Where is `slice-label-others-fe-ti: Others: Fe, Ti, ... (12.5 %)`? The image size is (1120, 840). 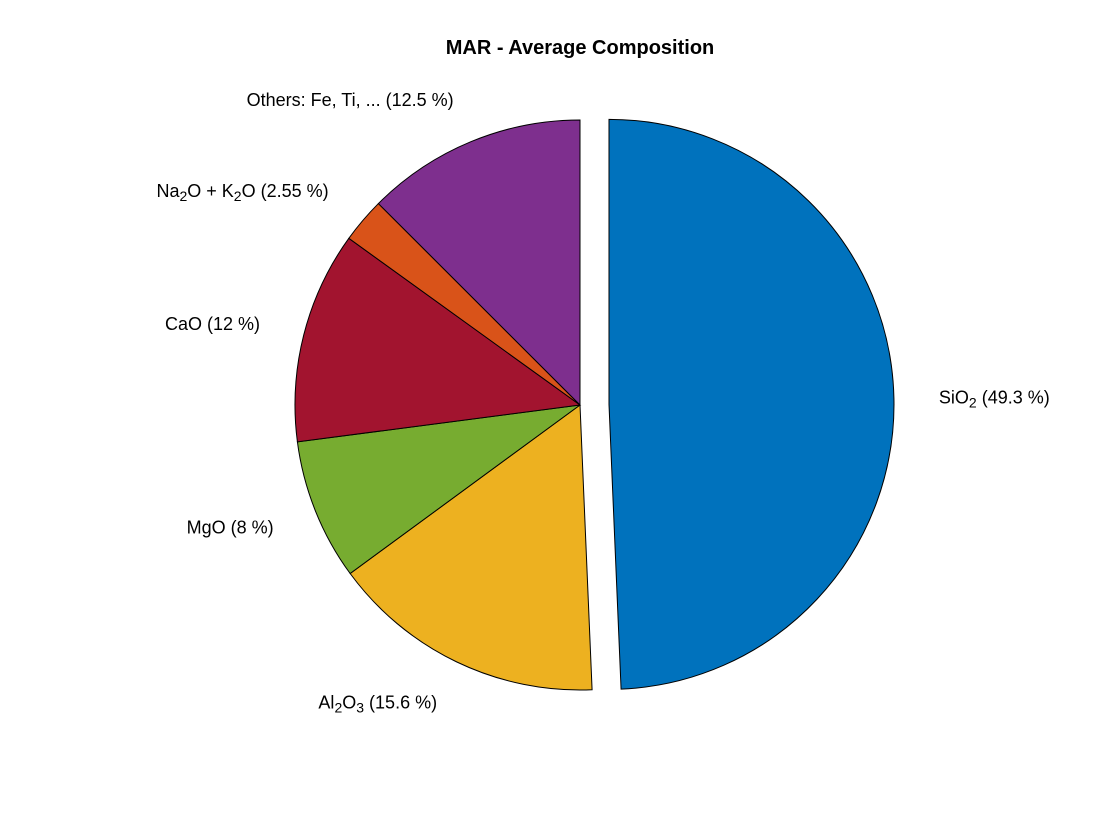
slice-label-others-fe-ti: Others: Fe, Ti, ... (12.5 %) is located at coordinates (350, 100).